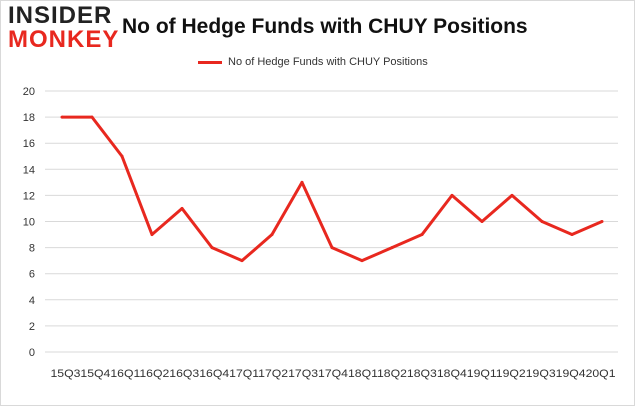 Image resolution: width=637 pixels, height=408 pixels. I want to click on y-tick-label: 10, so click(29, 223).